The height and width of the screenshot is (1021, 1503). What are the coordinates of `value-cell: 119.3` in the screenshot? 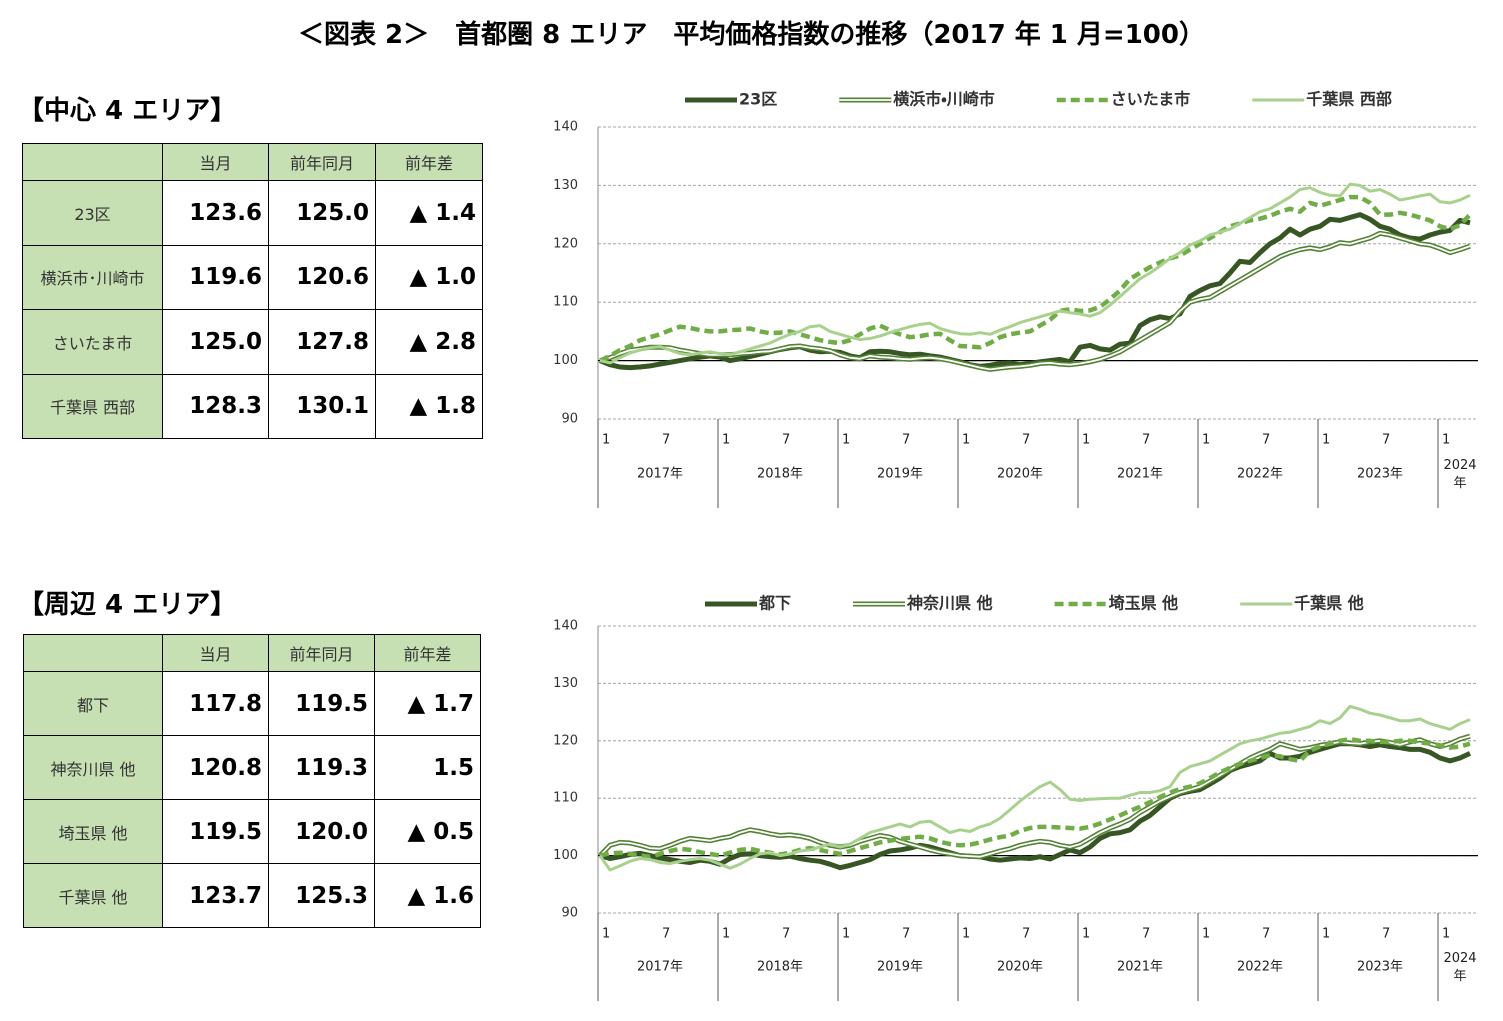 It's located at (321, 767).